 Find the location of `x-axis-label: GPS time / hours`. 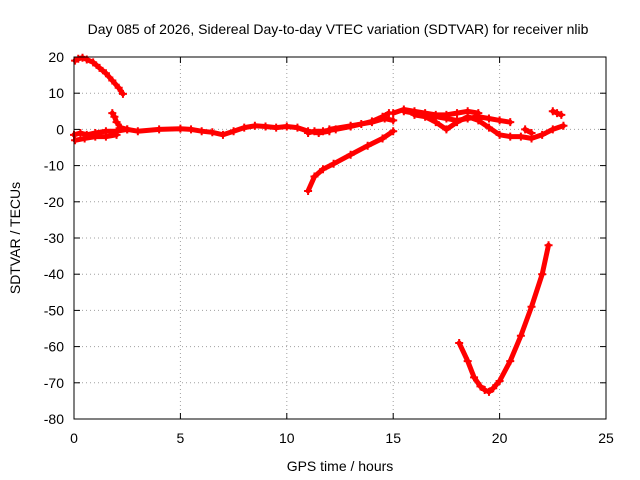

x-axis-label: GPS time / hours is located at coordinates (340, 466).